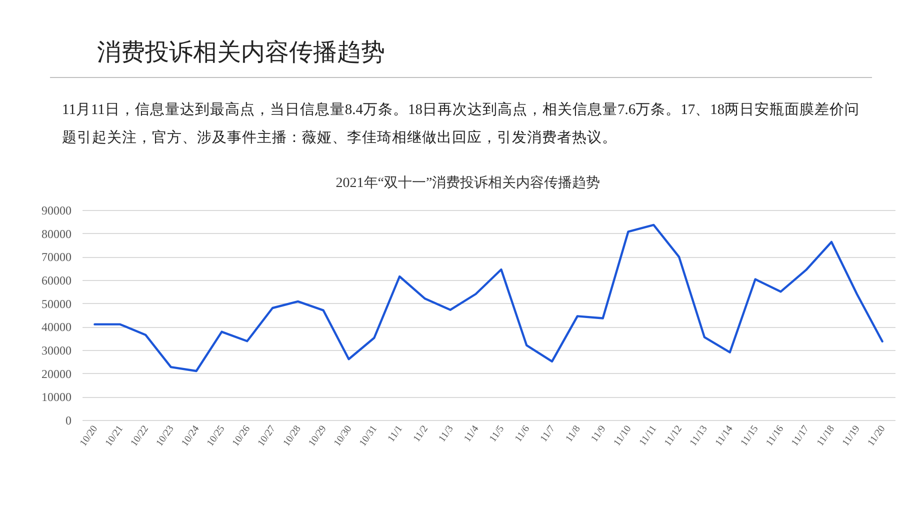 The height and width of the screenshot is (518, 920). I want to click on y-tick-label: 90000, so click(57, 211).